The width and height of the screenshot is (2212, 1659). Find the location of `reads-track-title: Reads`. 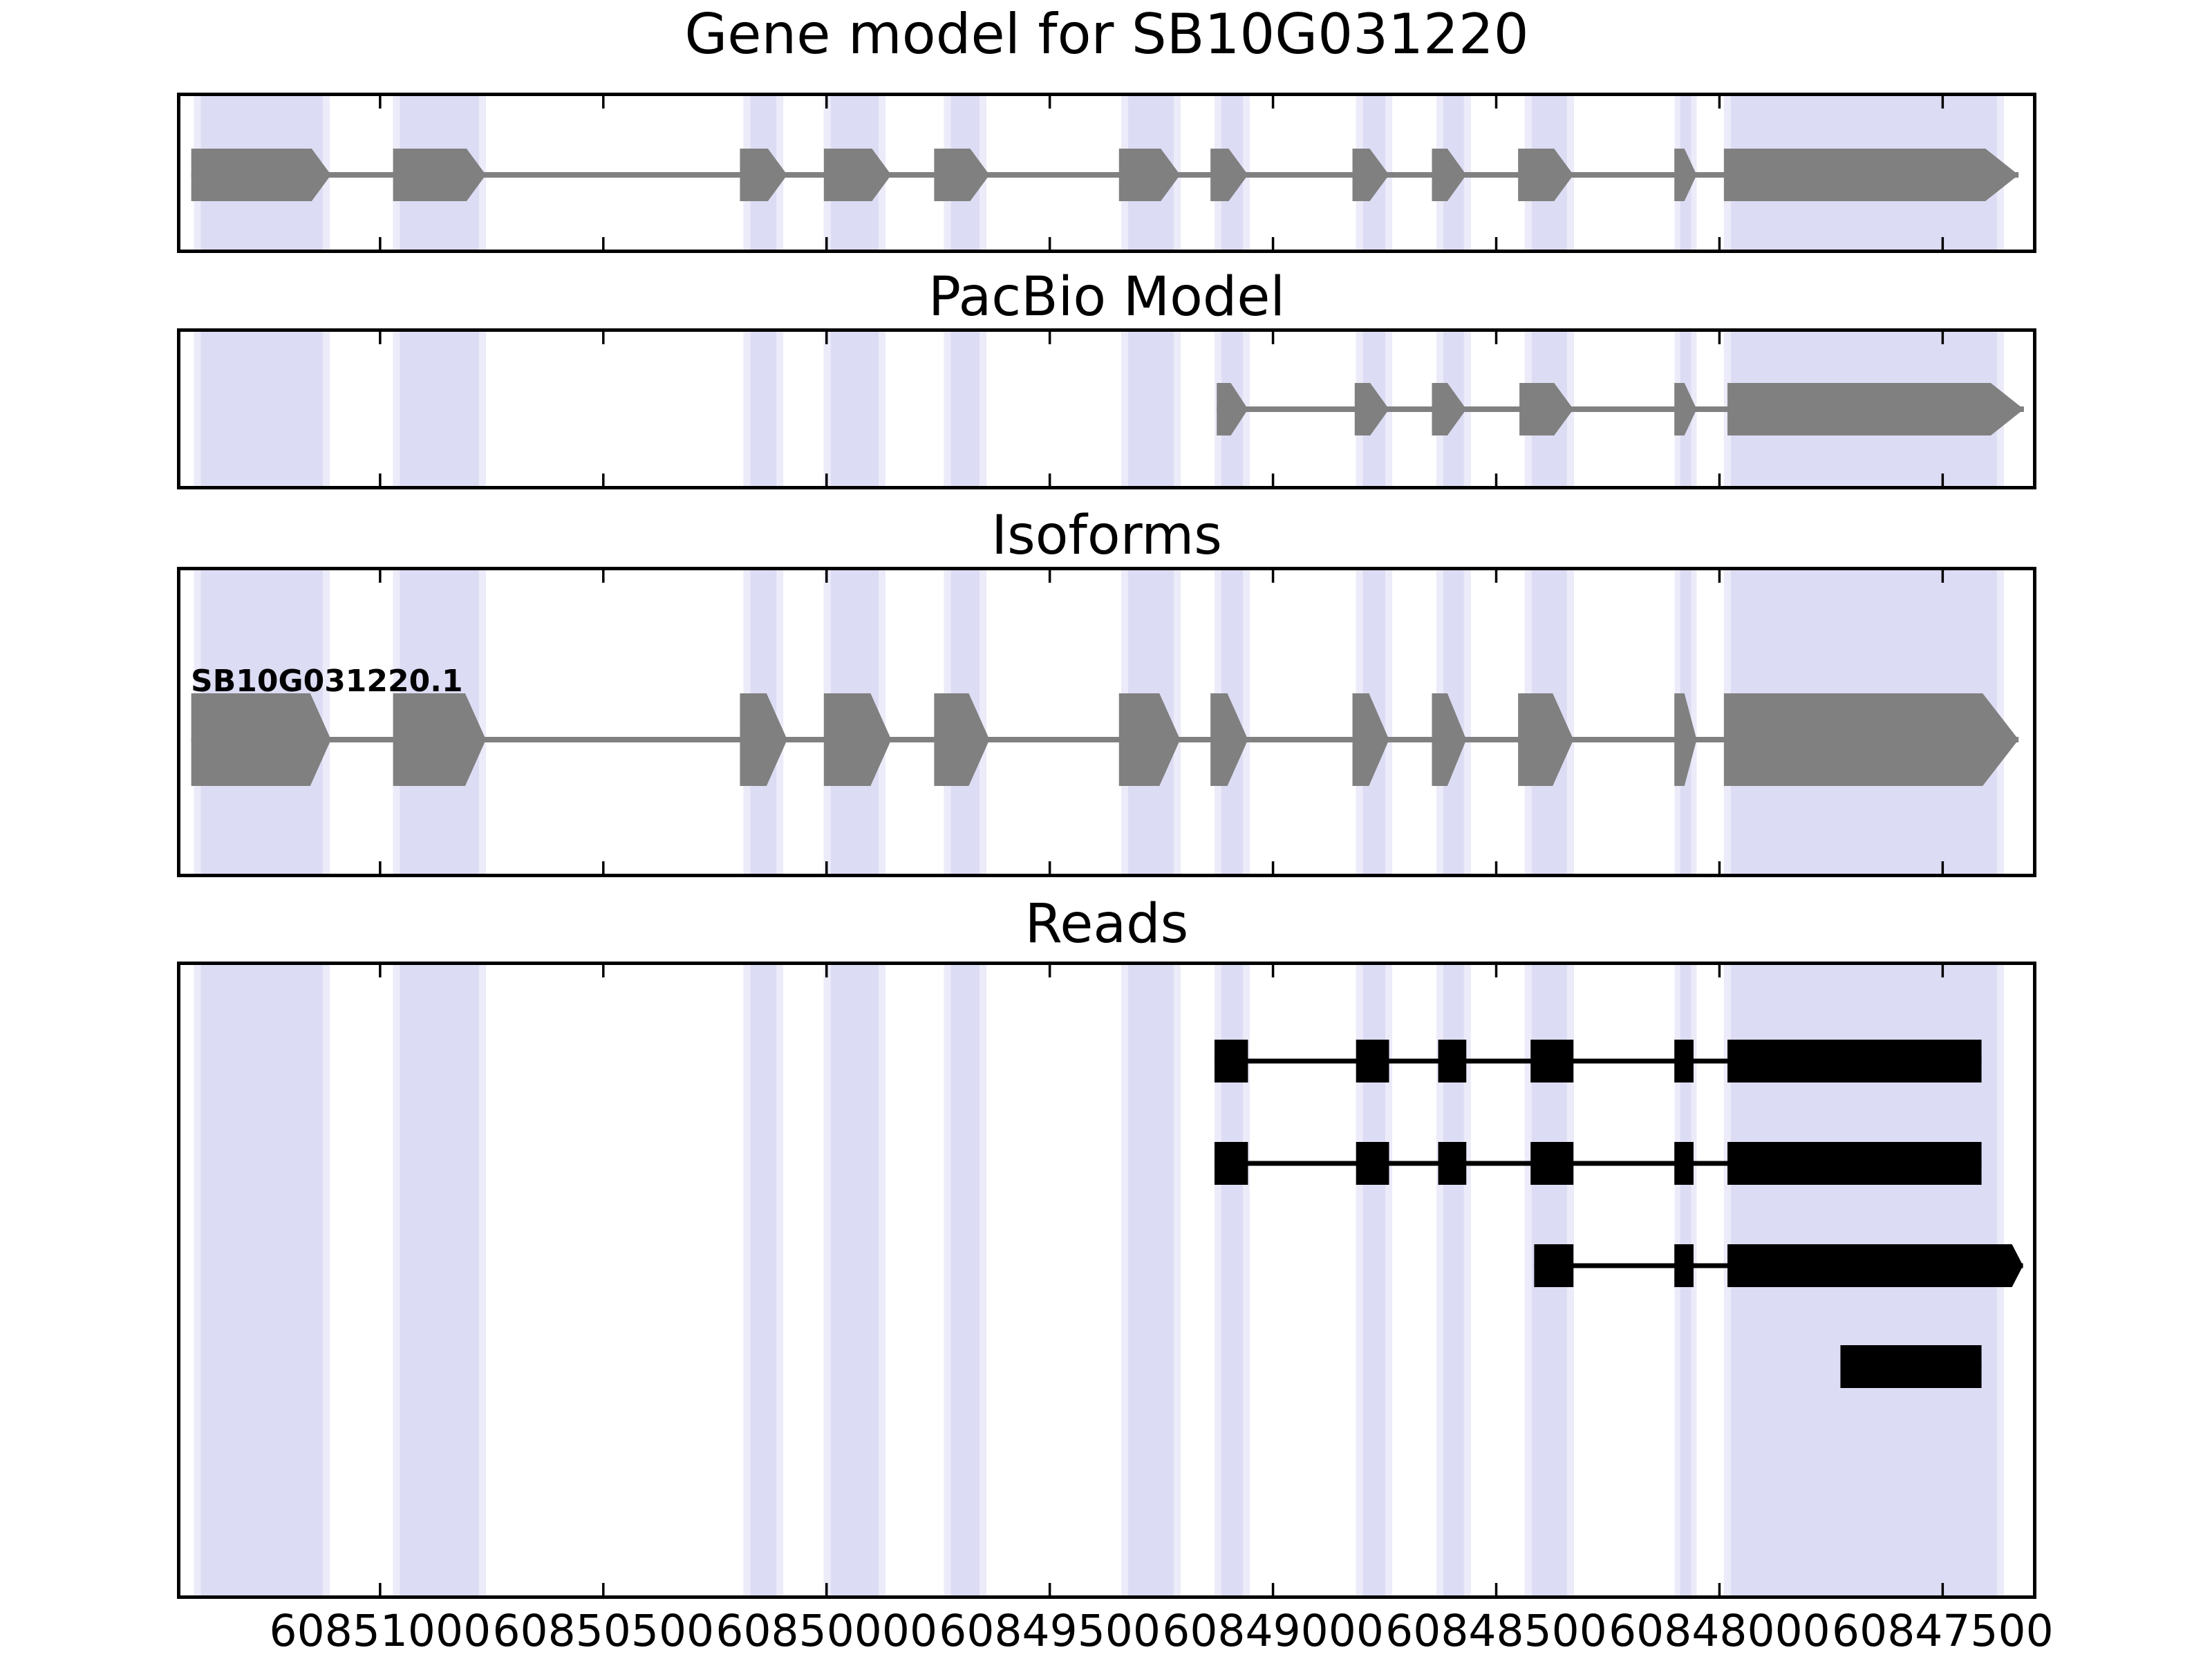

reads-track-title: Reads is located at coordinates (1106, 924).